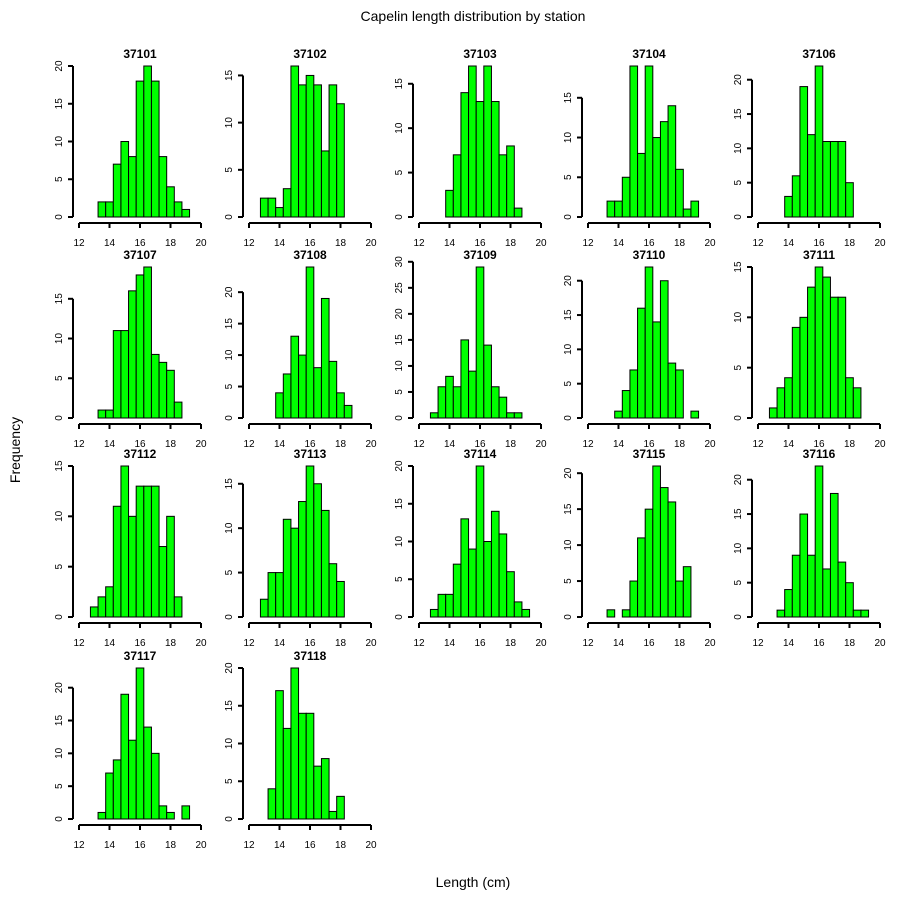 The height and width of the screenshot is (904, 899). I want to click on histogram-panel-37110: 37110 0 5 10 15 20 12 14 16 18 20, so click(639, 349).